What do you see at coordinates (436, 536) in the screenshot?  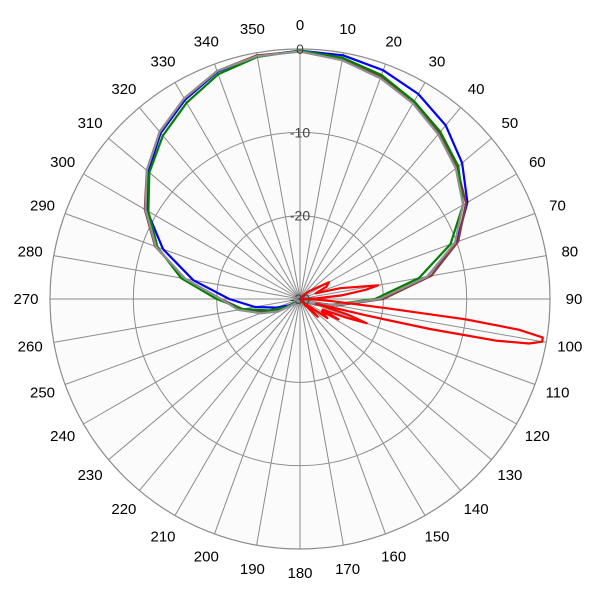 I see `angle-tick-label-150: 150` at bounding box center [436, 536].